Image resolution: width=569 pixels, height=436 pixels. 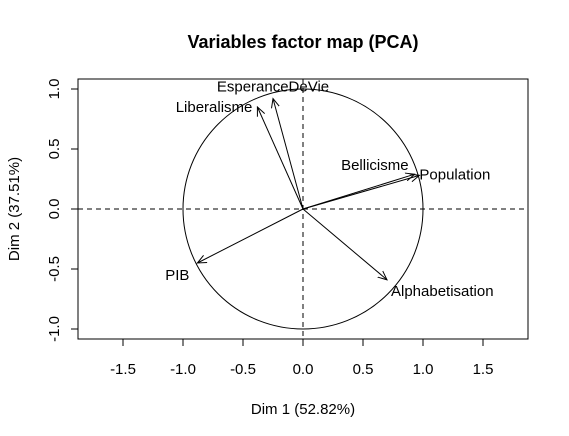 I want to click on x-axis: -1.5 -1.0 -0.5 0.0 0.5 1.0 1.5, so click(x=302, y=358).